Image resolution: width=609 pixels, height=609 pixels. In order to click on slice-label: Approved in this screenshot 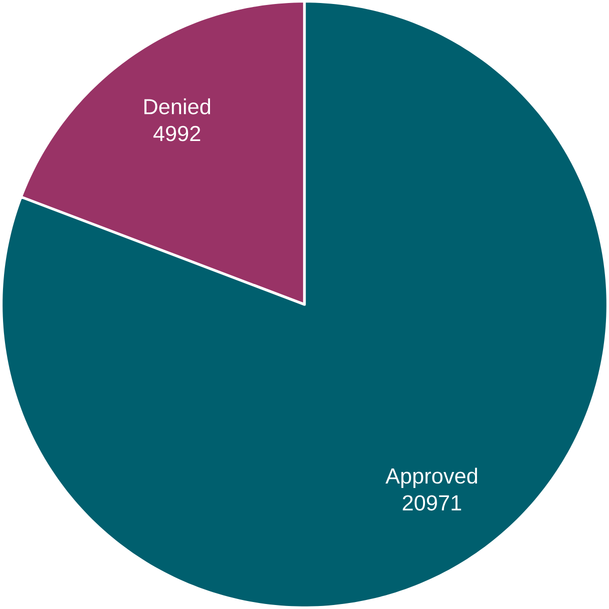, I will do `click(431, 478)`.